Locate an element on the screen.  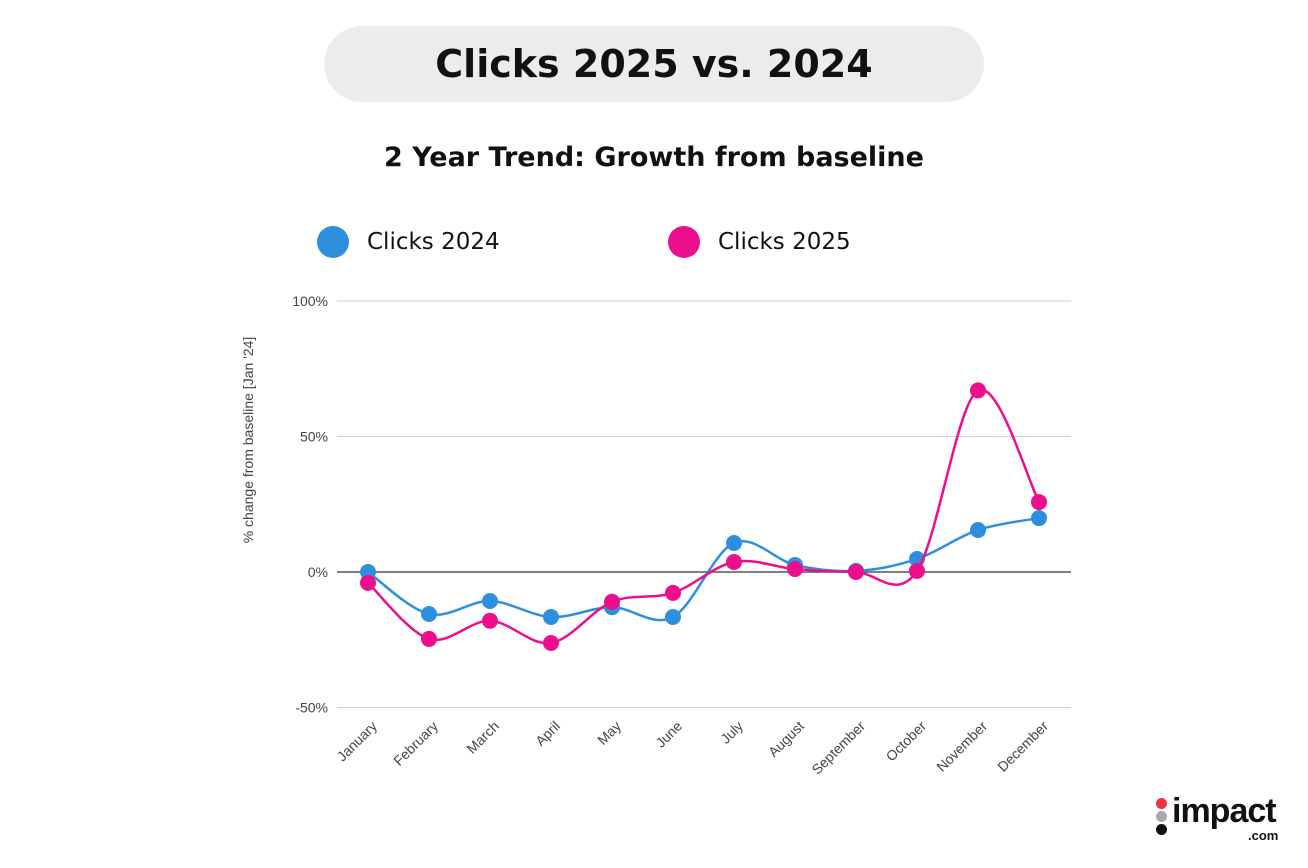
x-tick-label: October is located at coordinates (906, 741).